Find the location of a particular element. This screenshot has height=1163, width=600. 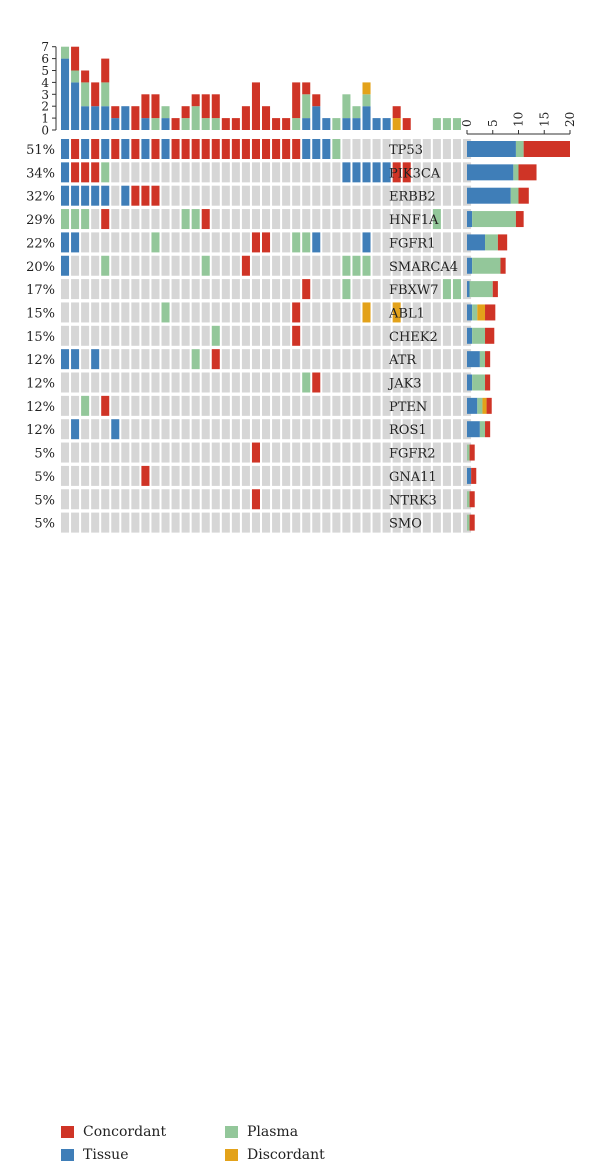

percentage-label: 32% is located at coordinates (40, 197).